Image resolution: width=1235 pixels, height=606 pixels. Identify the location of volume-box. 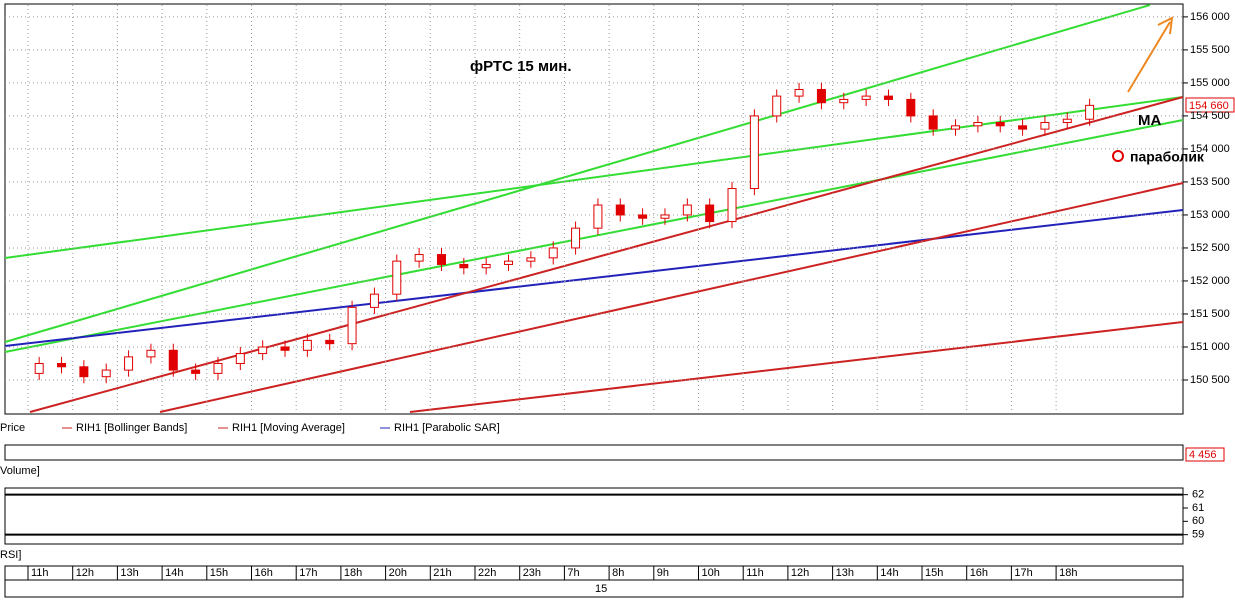
(1205, 454).